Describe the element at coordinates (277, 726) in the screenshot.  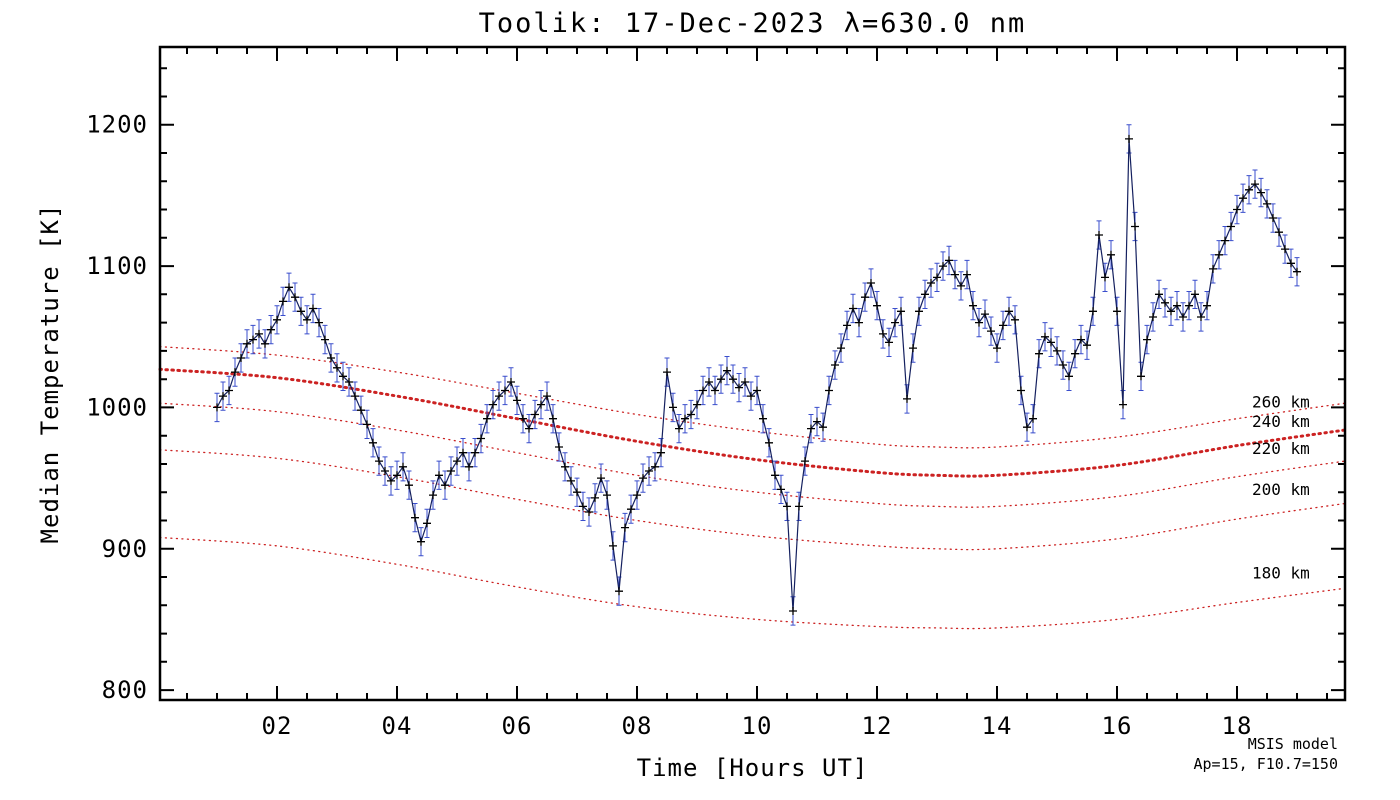
I see `x-tick-label: 02` at that location.